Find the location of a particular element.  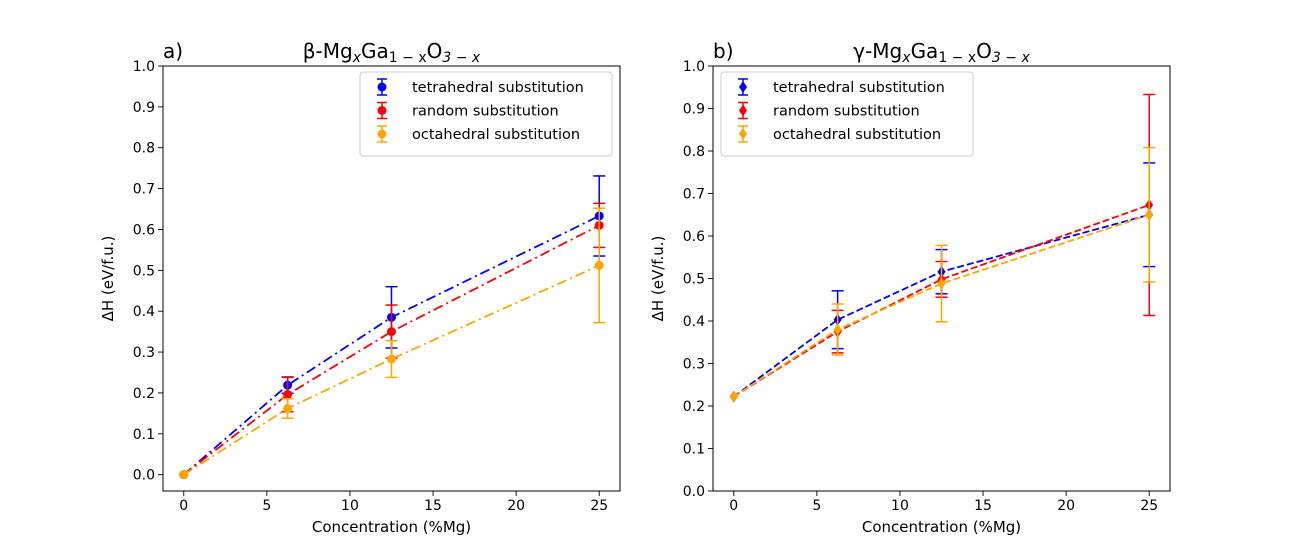

panel-label: b) is located at coordinates (723, 51).